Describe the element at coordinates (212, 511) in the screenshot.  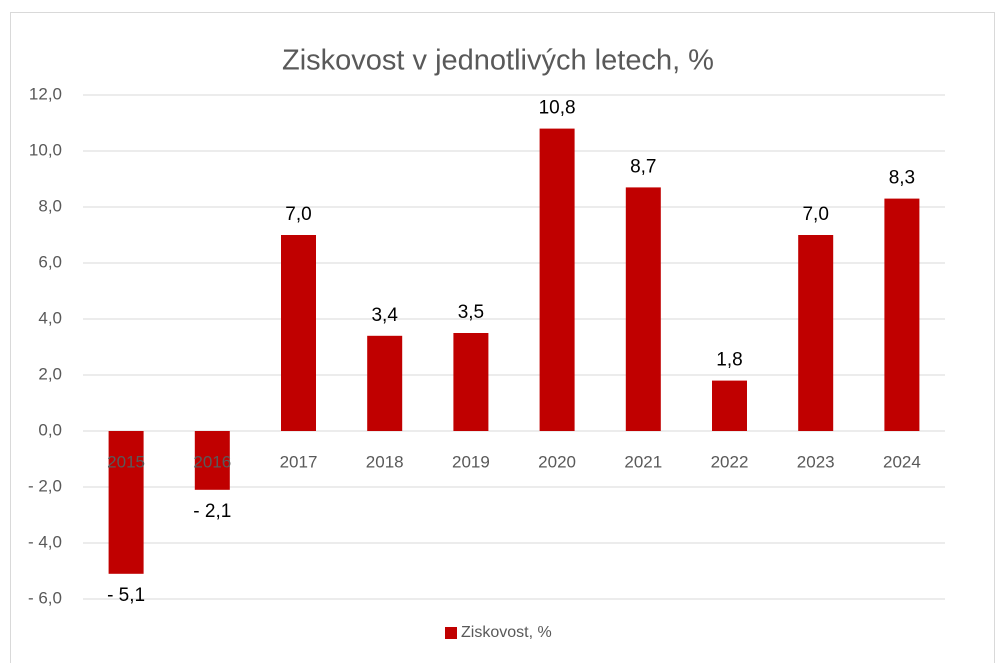
I see `data-label: - 2,1` at that location.